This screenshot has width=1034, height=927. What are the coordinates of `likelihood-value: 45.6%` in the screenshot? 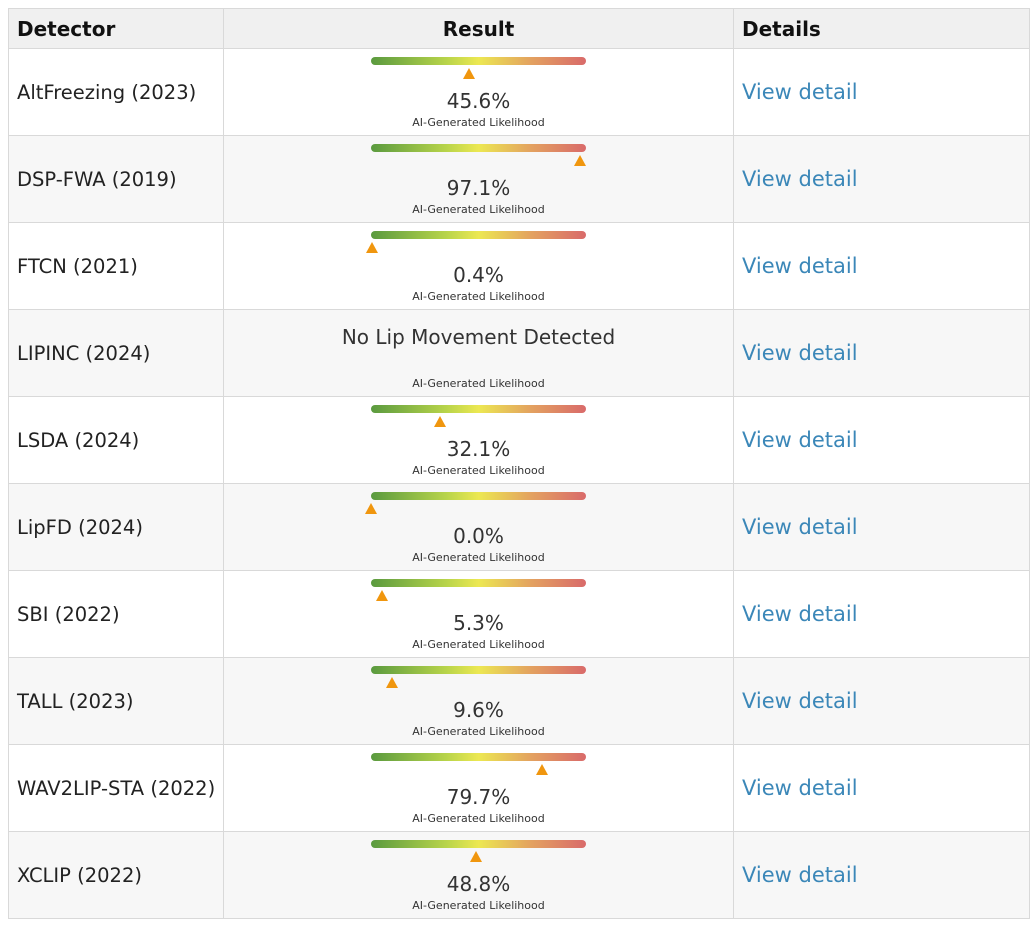 It's located at (478, 101).